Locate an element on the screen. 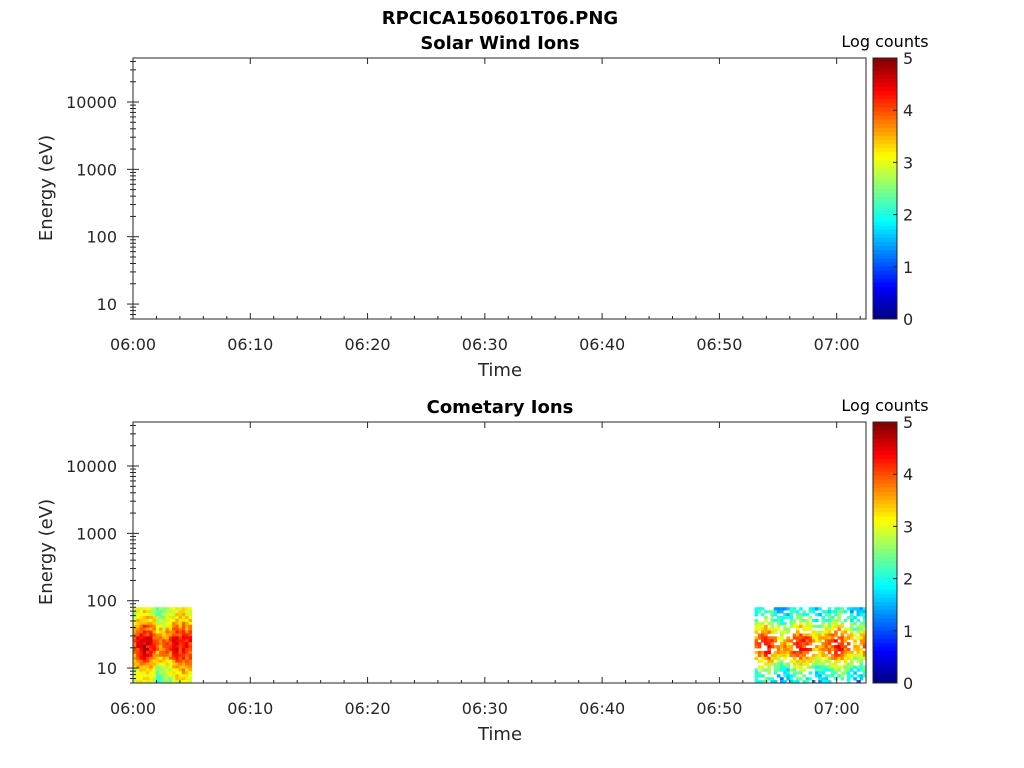 This screenshot has width=1024, height=768. y-axis-label: Energy (eV) is located at coordinates (46, 552).